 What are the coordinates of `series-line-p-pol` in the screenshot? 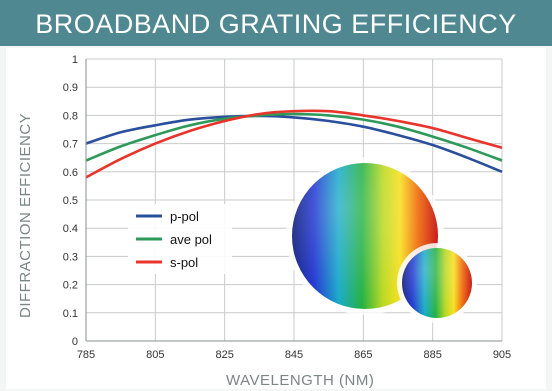 It's located at (294, 144).